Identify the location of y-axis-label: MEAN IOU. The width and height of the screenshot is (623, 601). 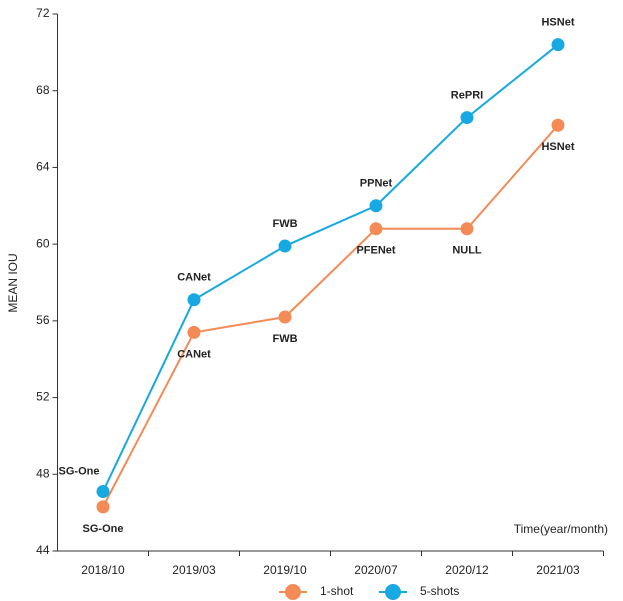
(13, 282).